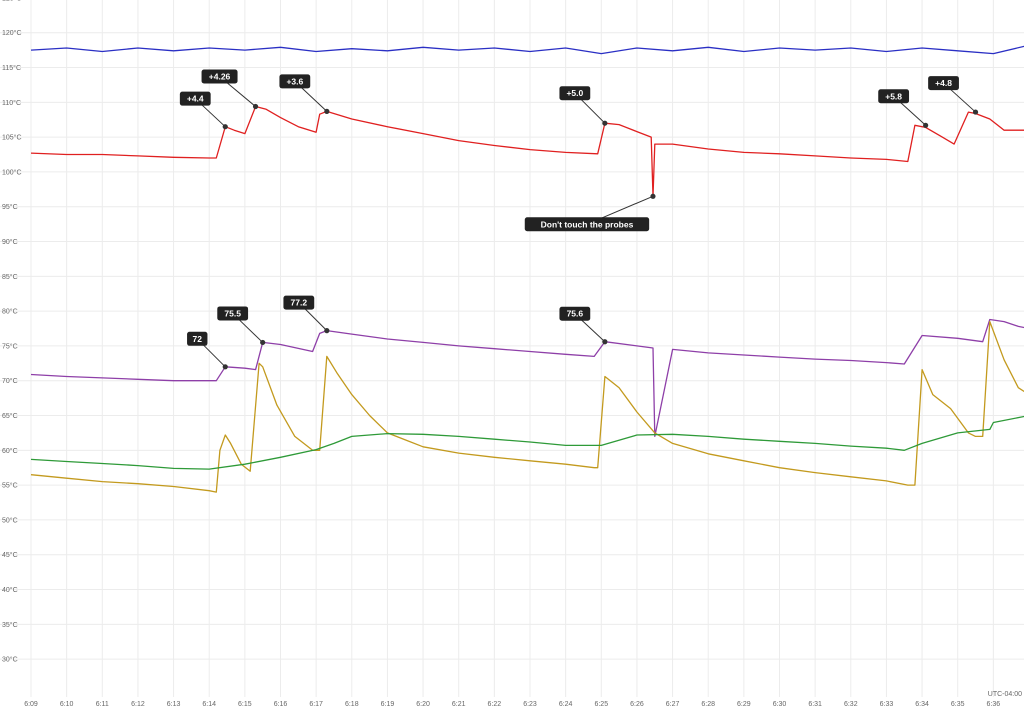 The width and height of the screenshot is (1024, 710). What do you see at coordinates (10, 207) in the screenshot?
I see `y-tick-label: 95°C` at bounding box center [10, 207].